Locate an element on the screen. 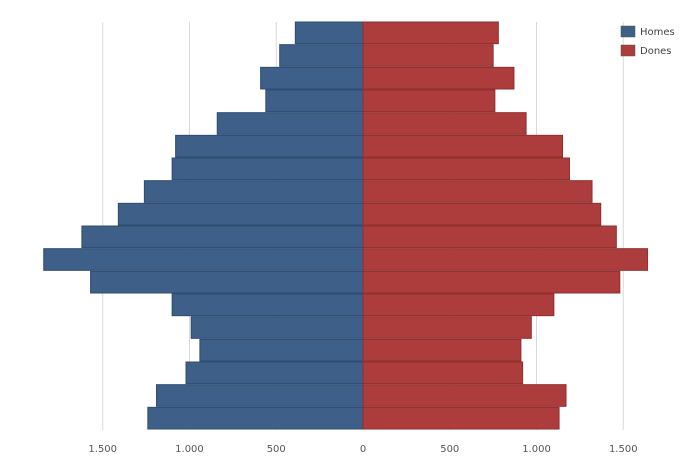 The image size is (681, 458). legend-label-dones: Dones is located at coordinates (656, 51).